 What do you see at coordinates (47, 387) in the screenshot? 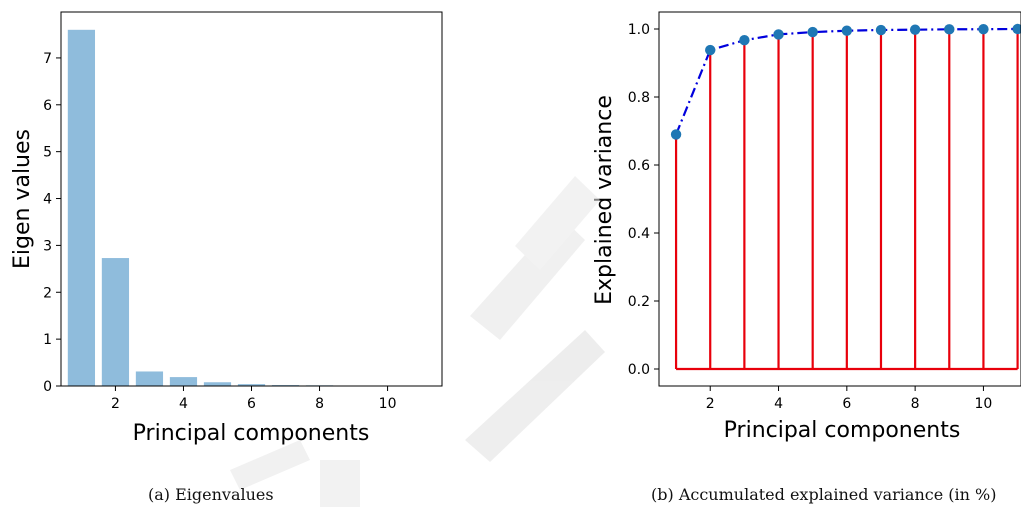
I see `y-tick-label: 0` at bounding box center [47, 387].